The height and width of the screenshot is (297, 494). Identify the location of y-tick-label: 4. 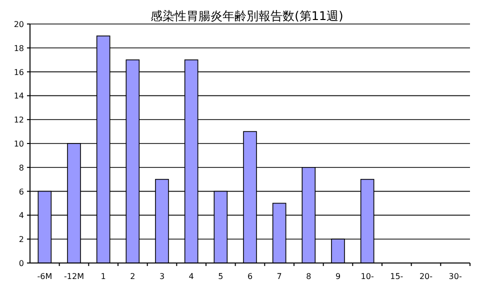
(21, 215).